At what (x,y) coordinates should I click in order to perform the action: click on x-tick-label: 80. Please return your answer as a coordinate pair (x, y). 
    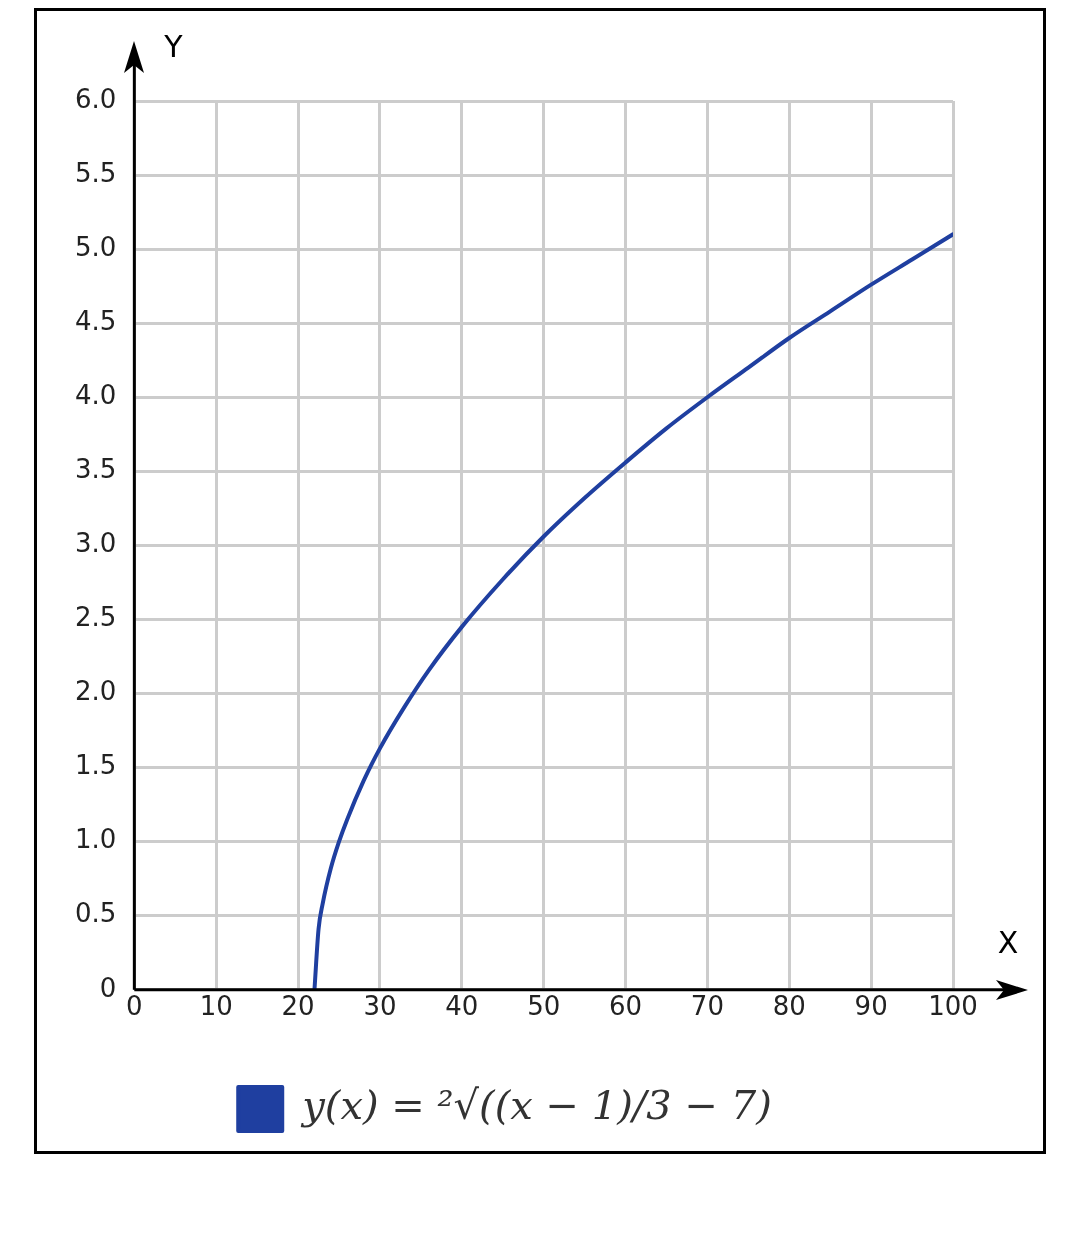
    Looking at the image, I should click on (789, 1006).